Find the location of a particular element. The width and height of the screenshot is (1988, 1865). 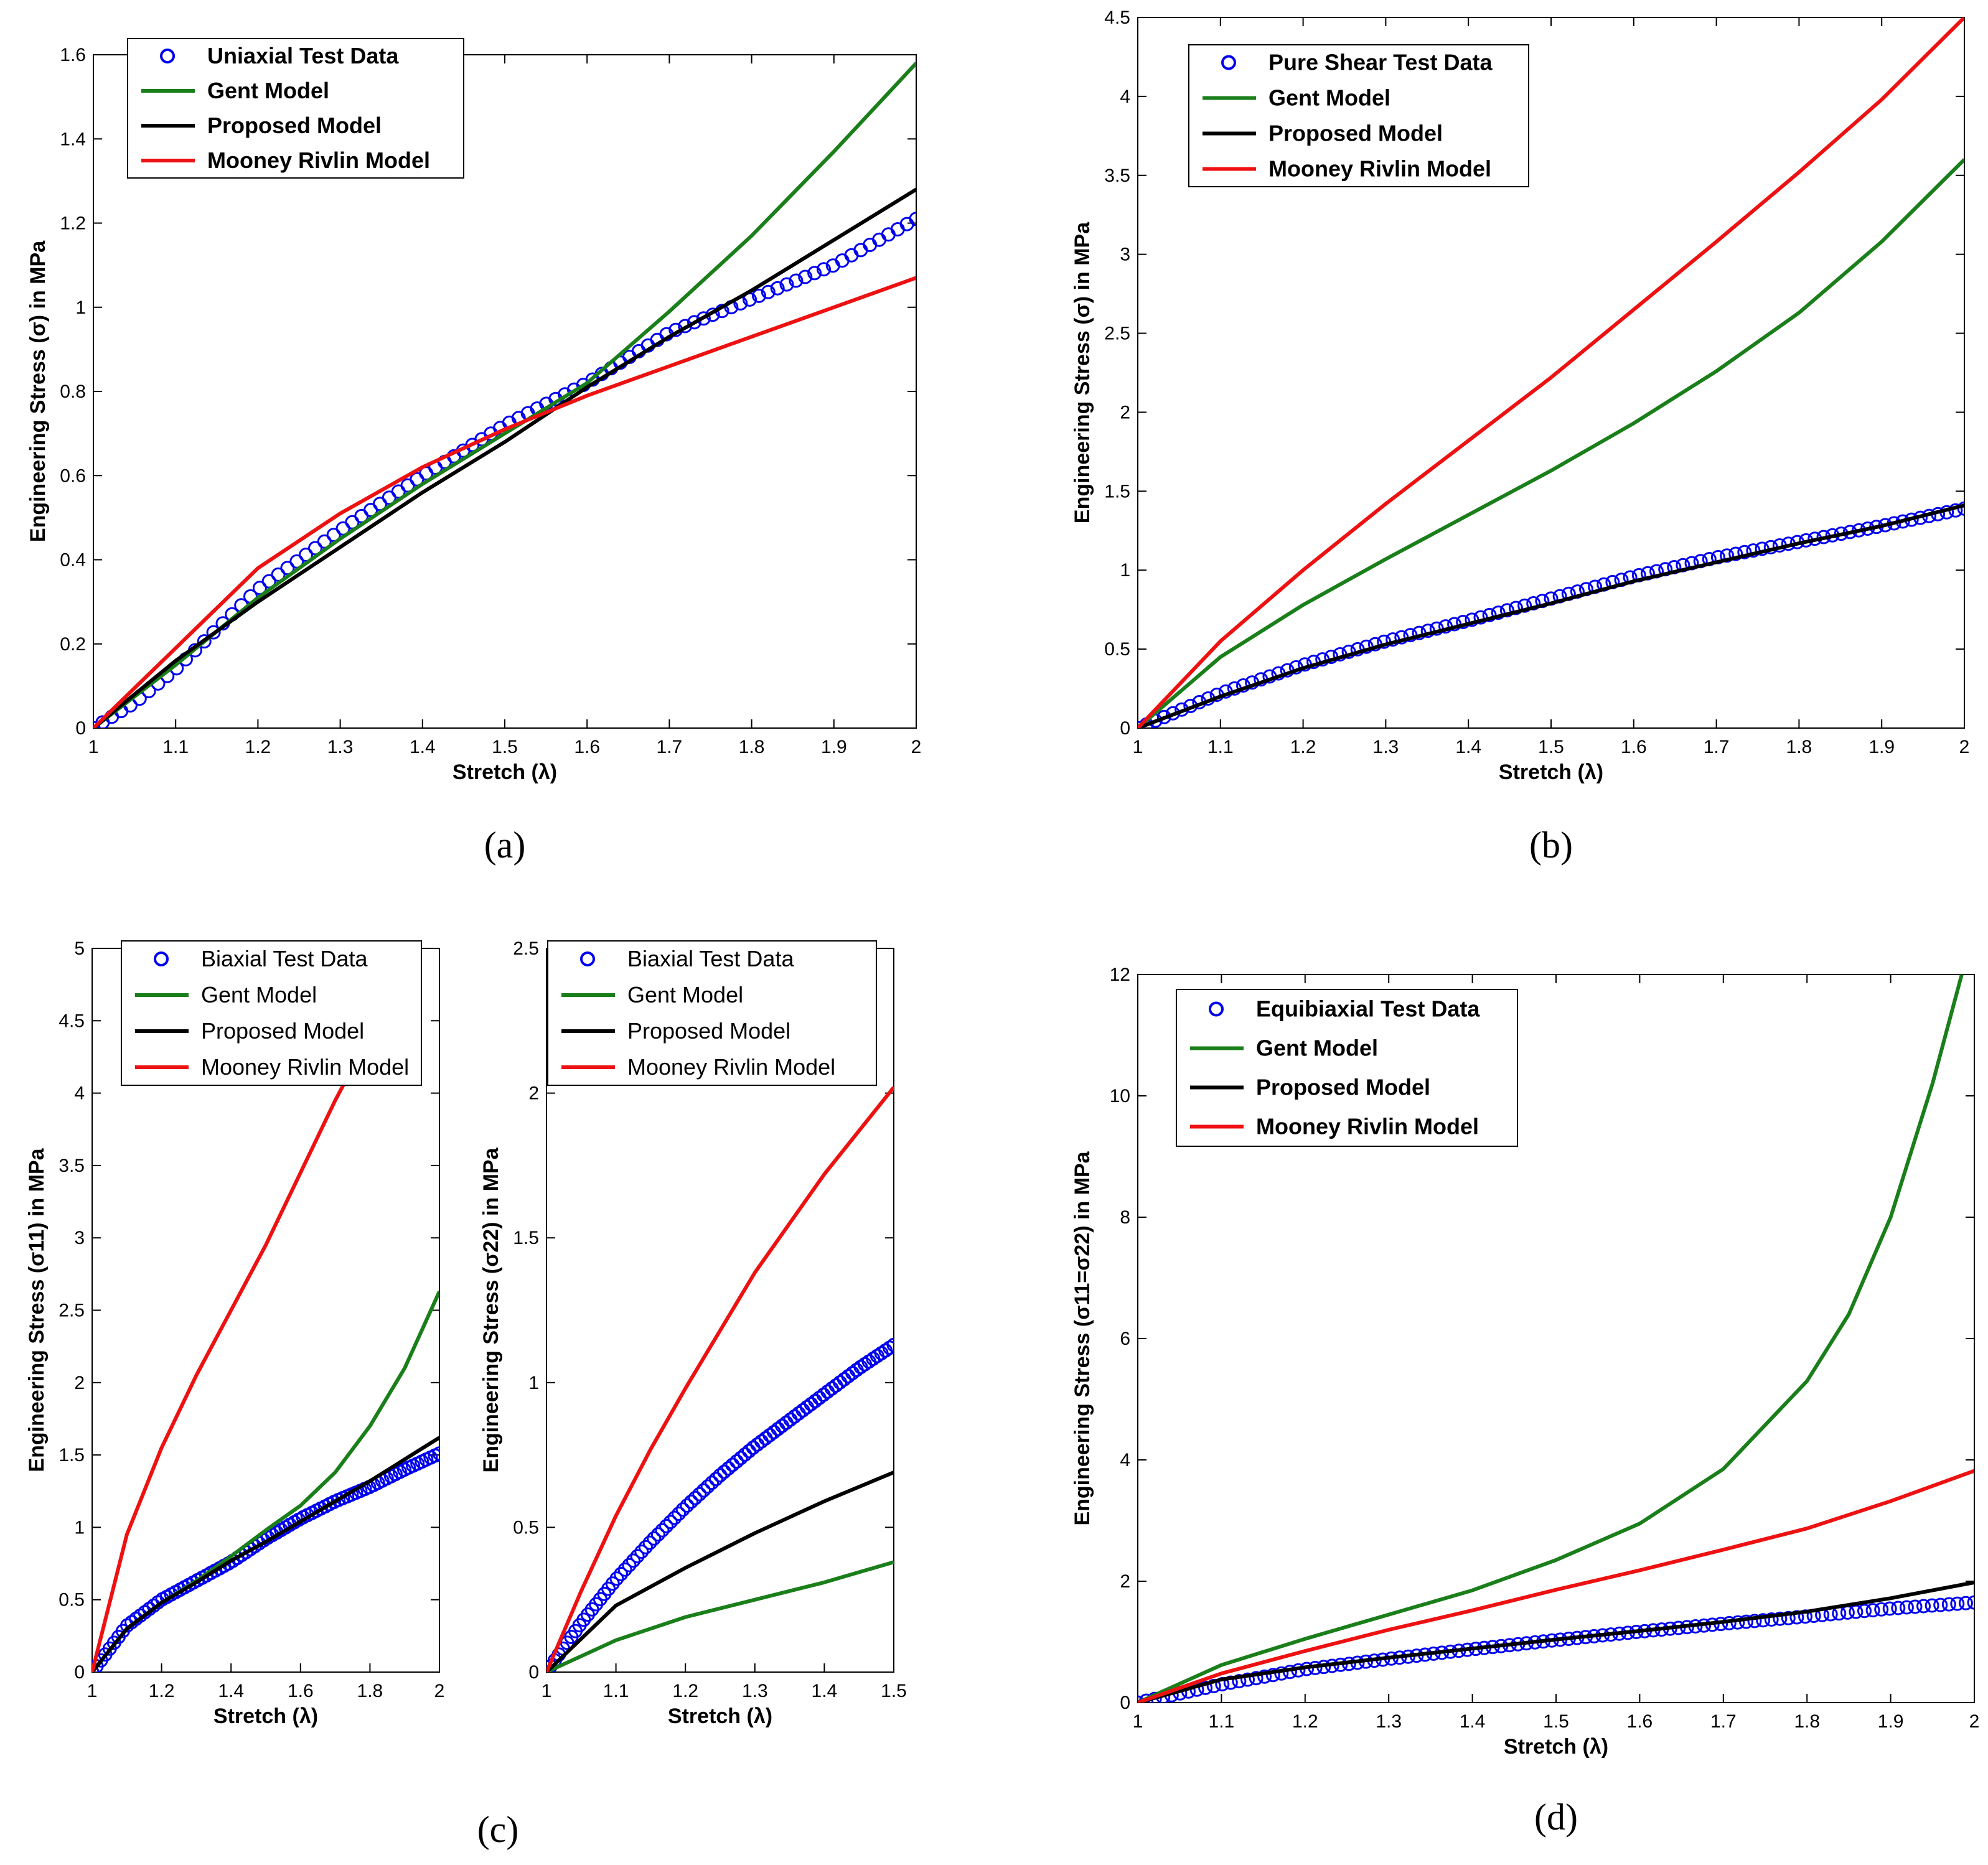

x-tick-label-c1: 1.2 is located at coordinates (162, 1691).